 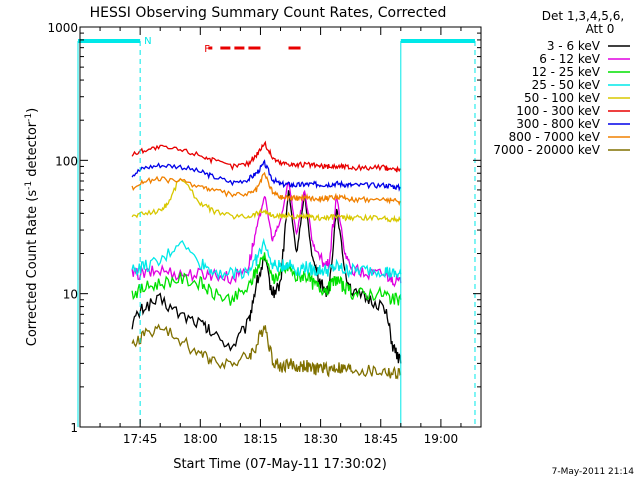 I want to click on legend-label: 300 - 800 keV, so click(x=558, y=124).